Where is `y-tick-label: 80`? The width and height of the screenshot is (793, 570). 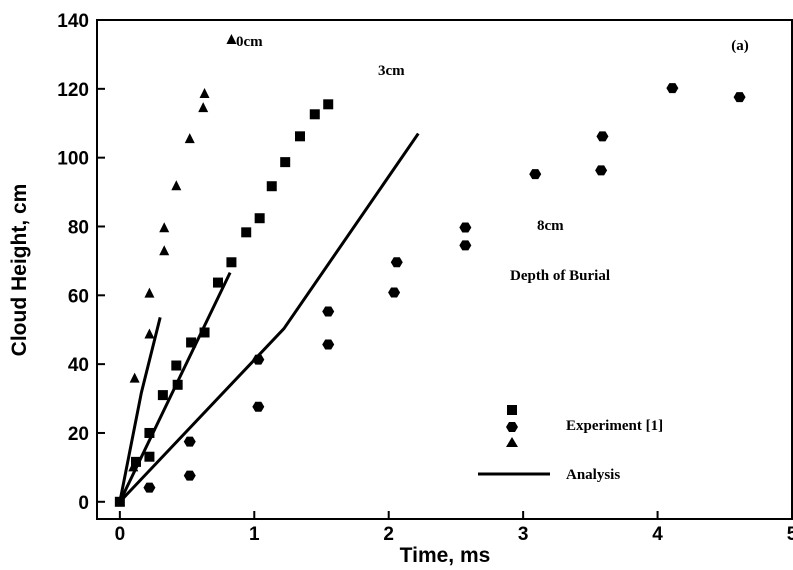 y-tick-label: 80 is located at coordinates (78, 227).